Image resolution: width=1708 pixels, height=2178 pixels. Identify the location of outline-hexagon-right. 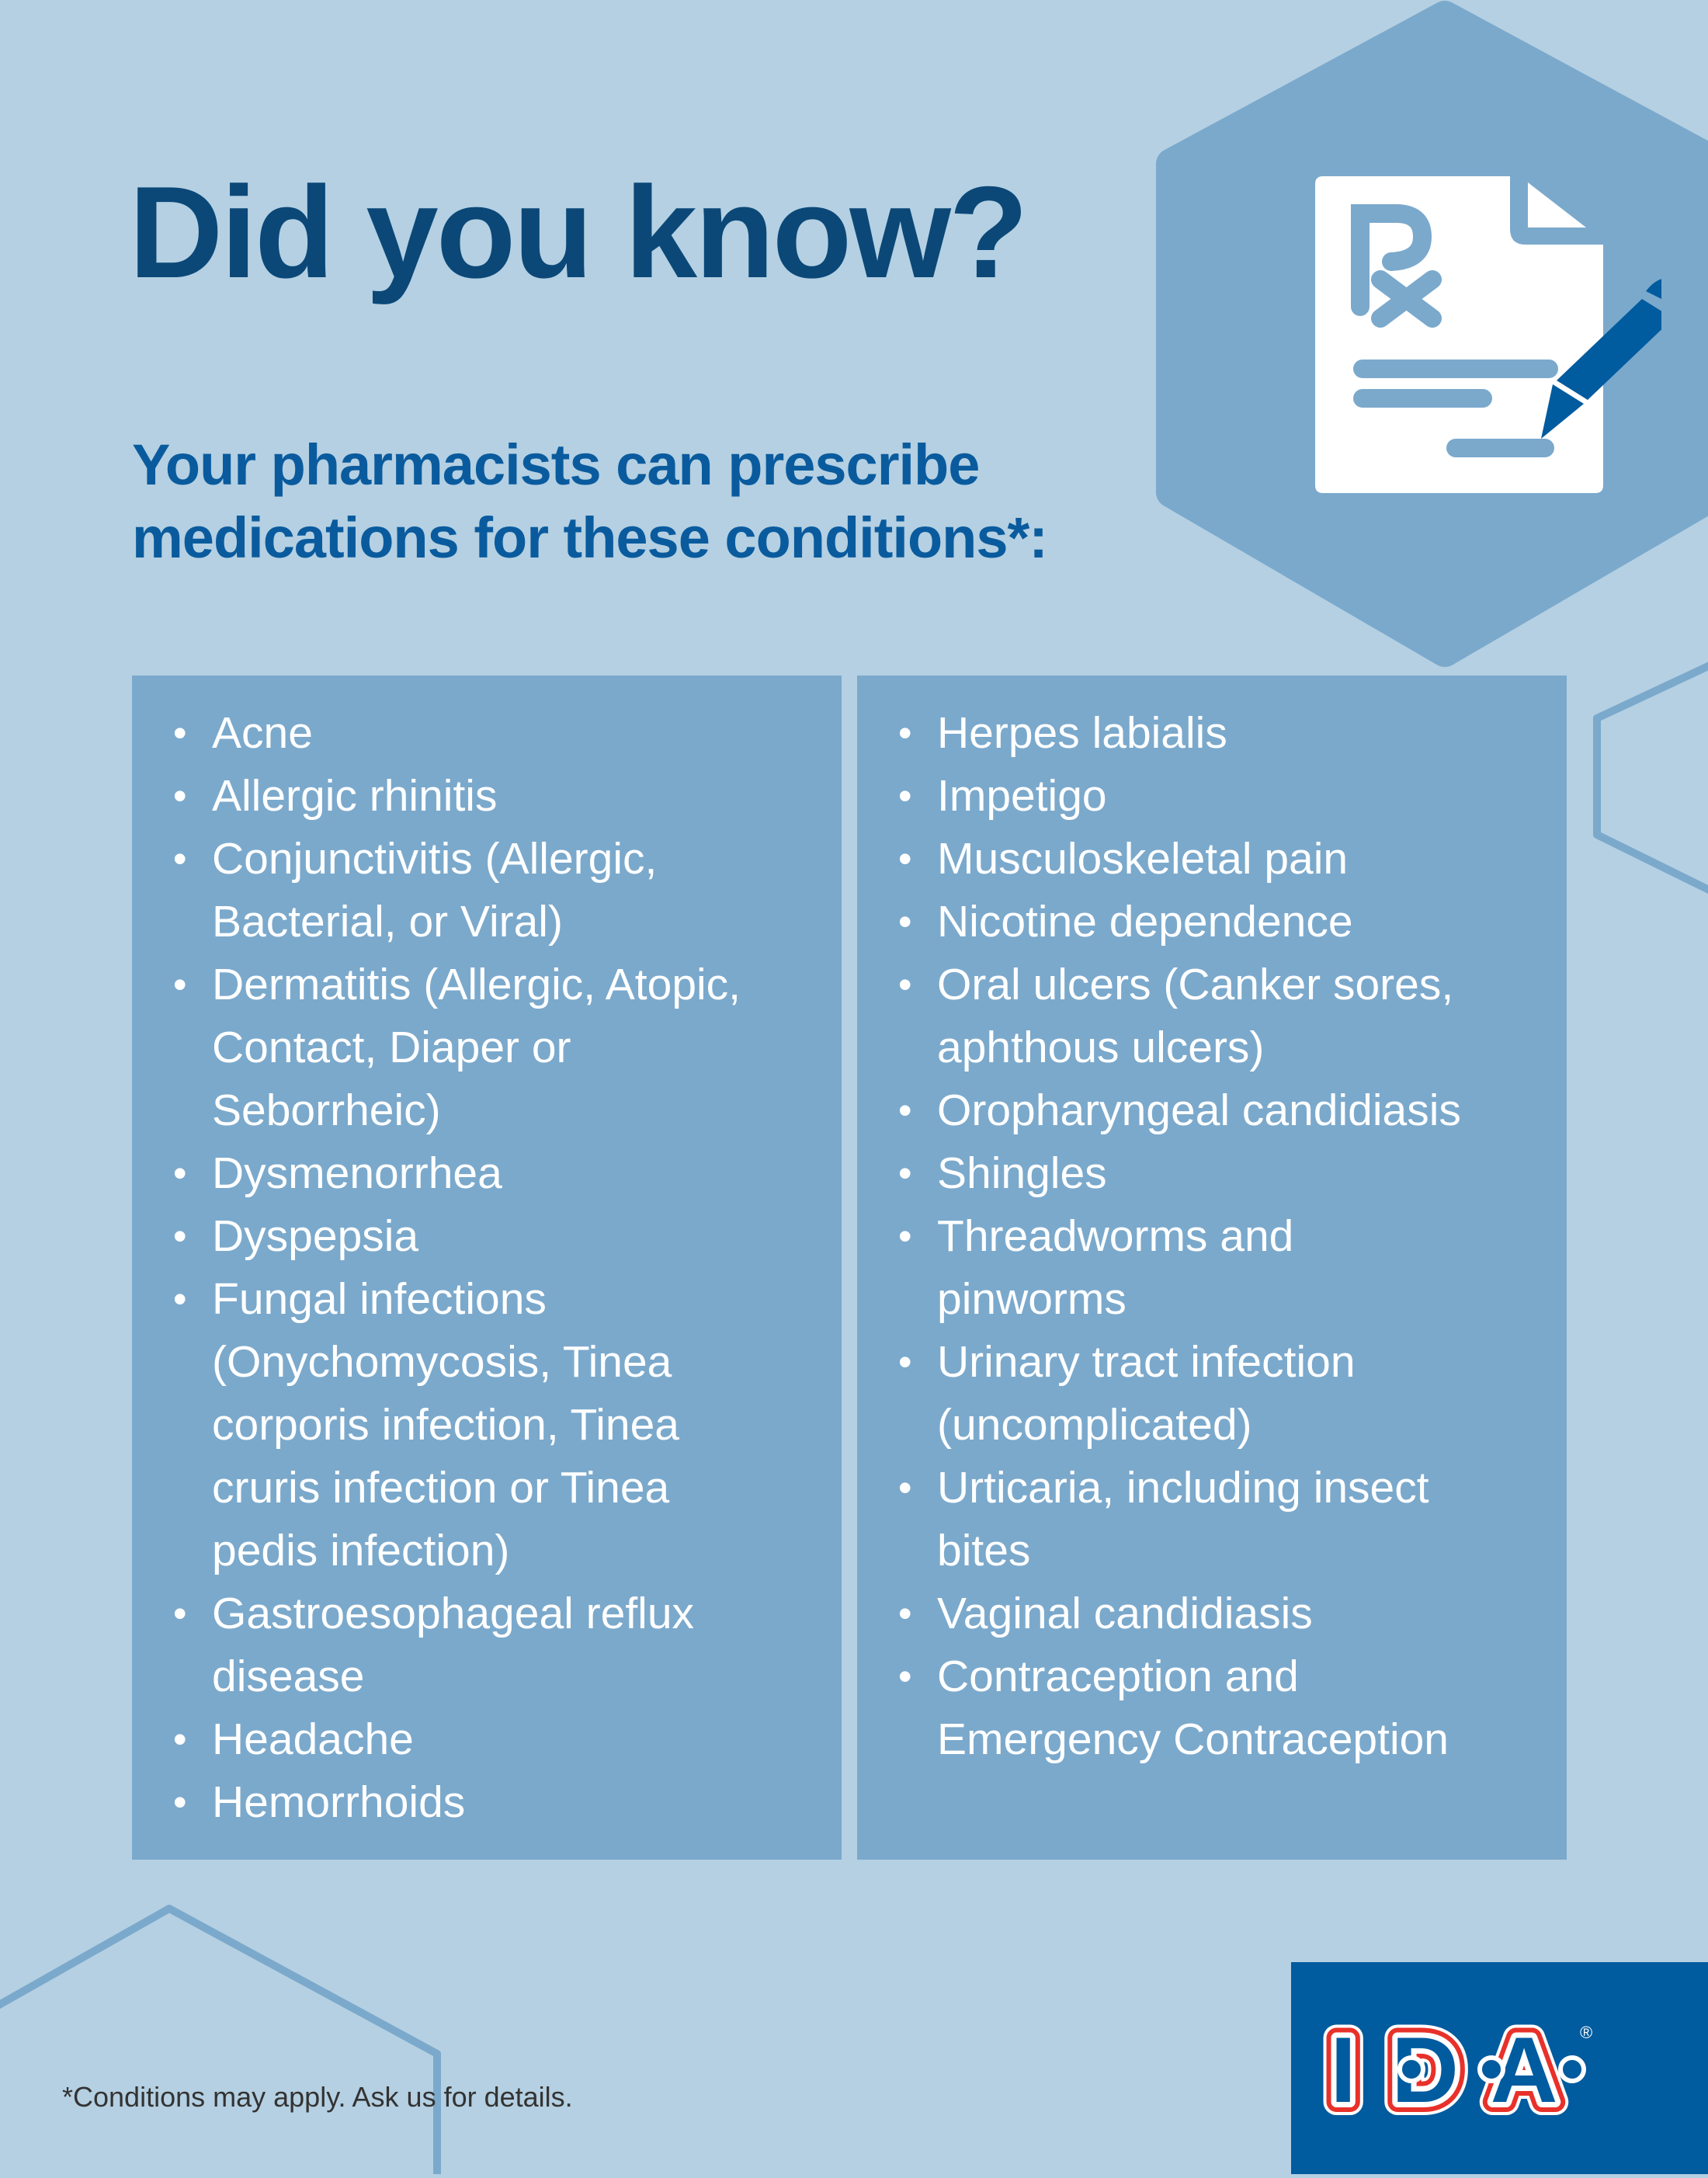
(1650, 778).